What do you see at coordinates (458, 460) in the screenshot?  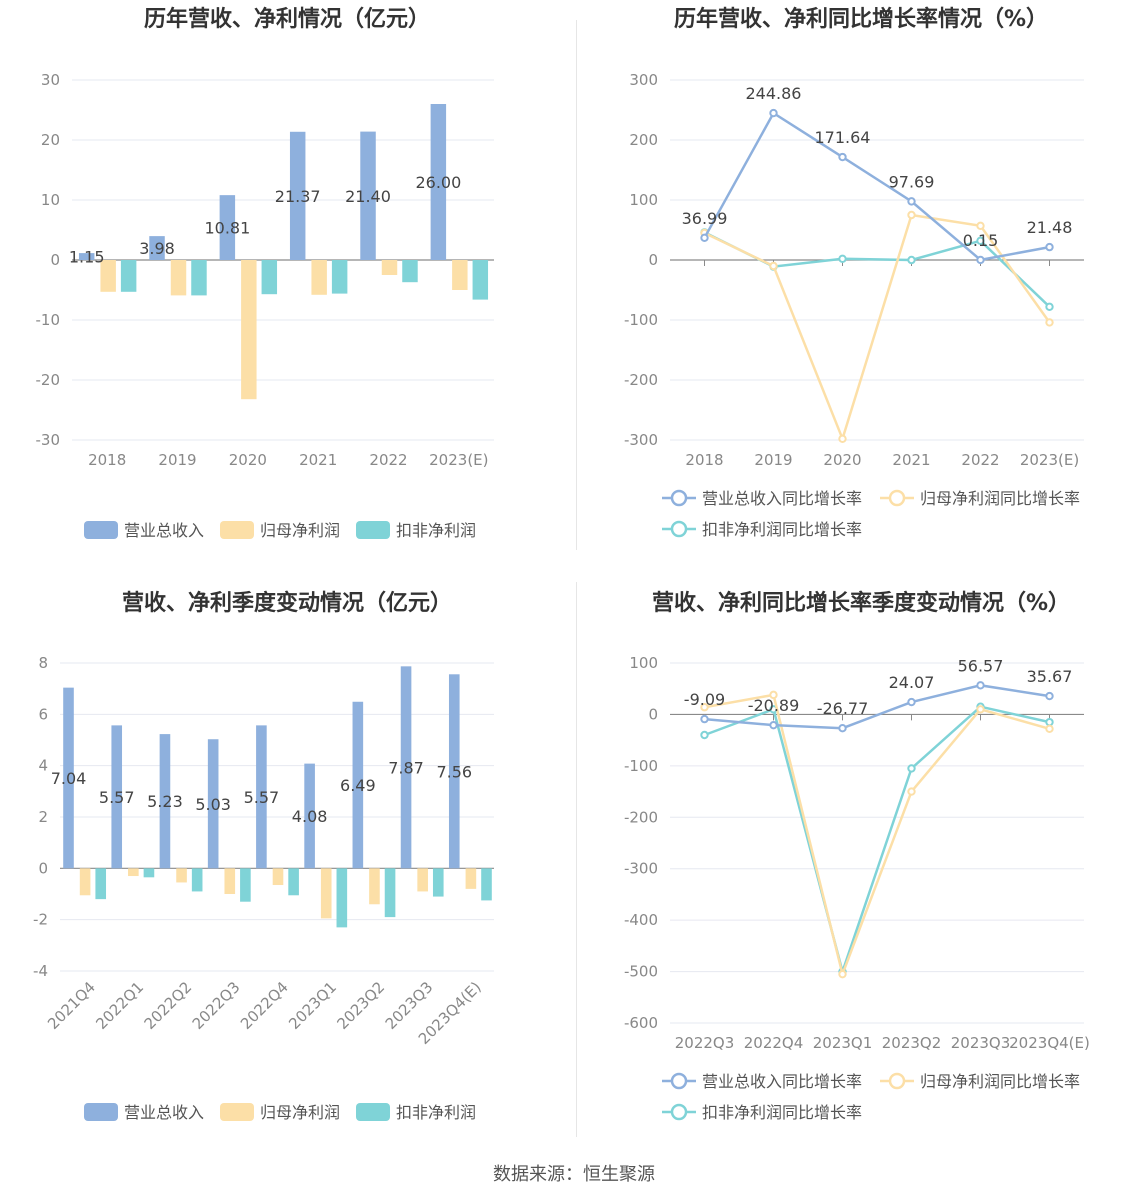 I see `x-tick-label: 2023(E)` at bounding box center [458, 460].